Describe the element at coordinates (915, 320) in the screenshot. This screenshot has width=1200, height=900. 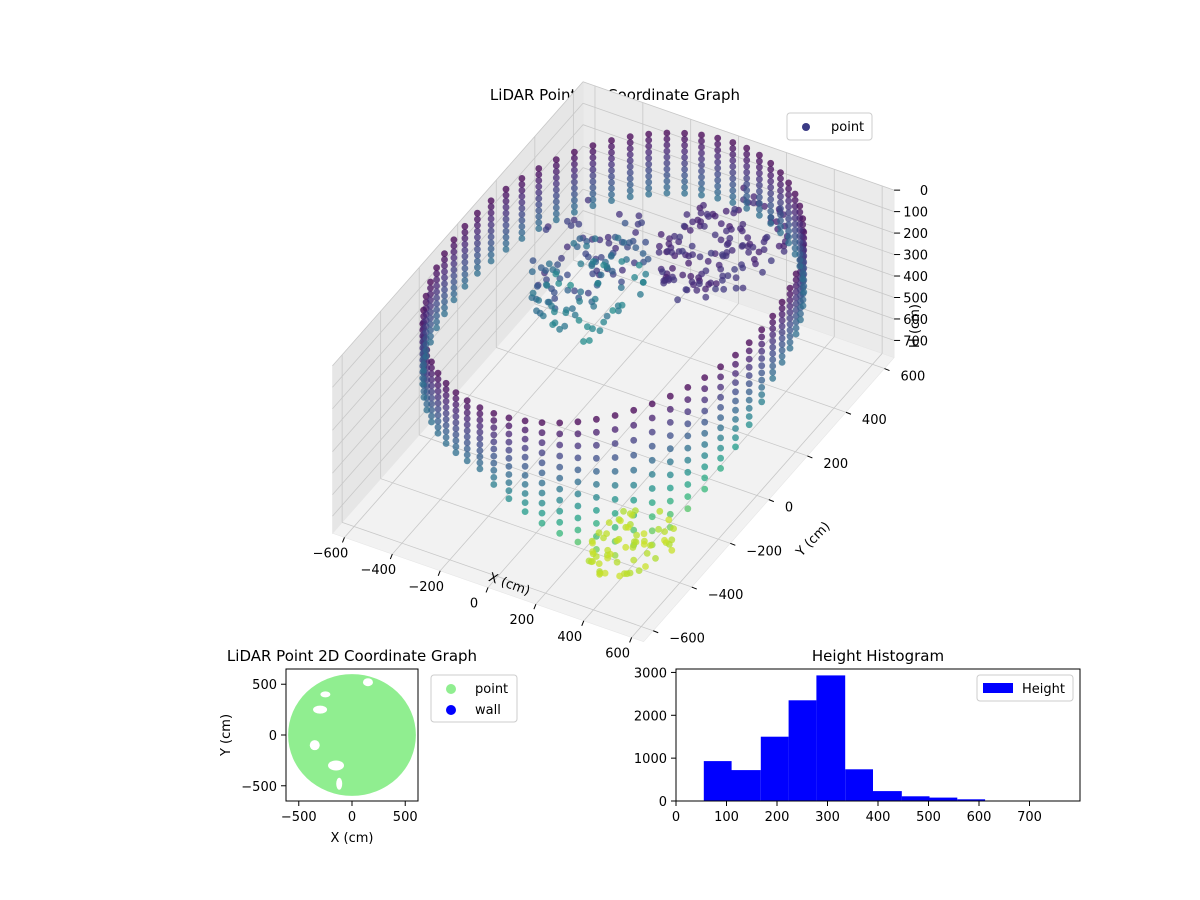
I see `h-tick-label: 600` at that location.